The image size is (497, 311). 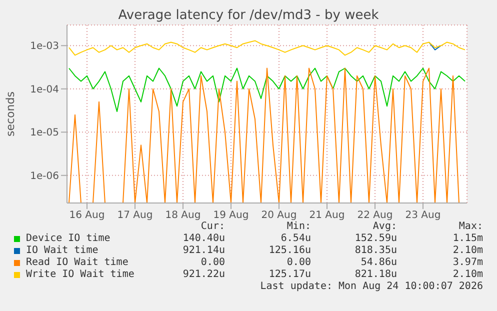 What do you see at coordinates (212, 226) in the screenshot?
I see `text: Cur:` at bounding box center [212, 226].